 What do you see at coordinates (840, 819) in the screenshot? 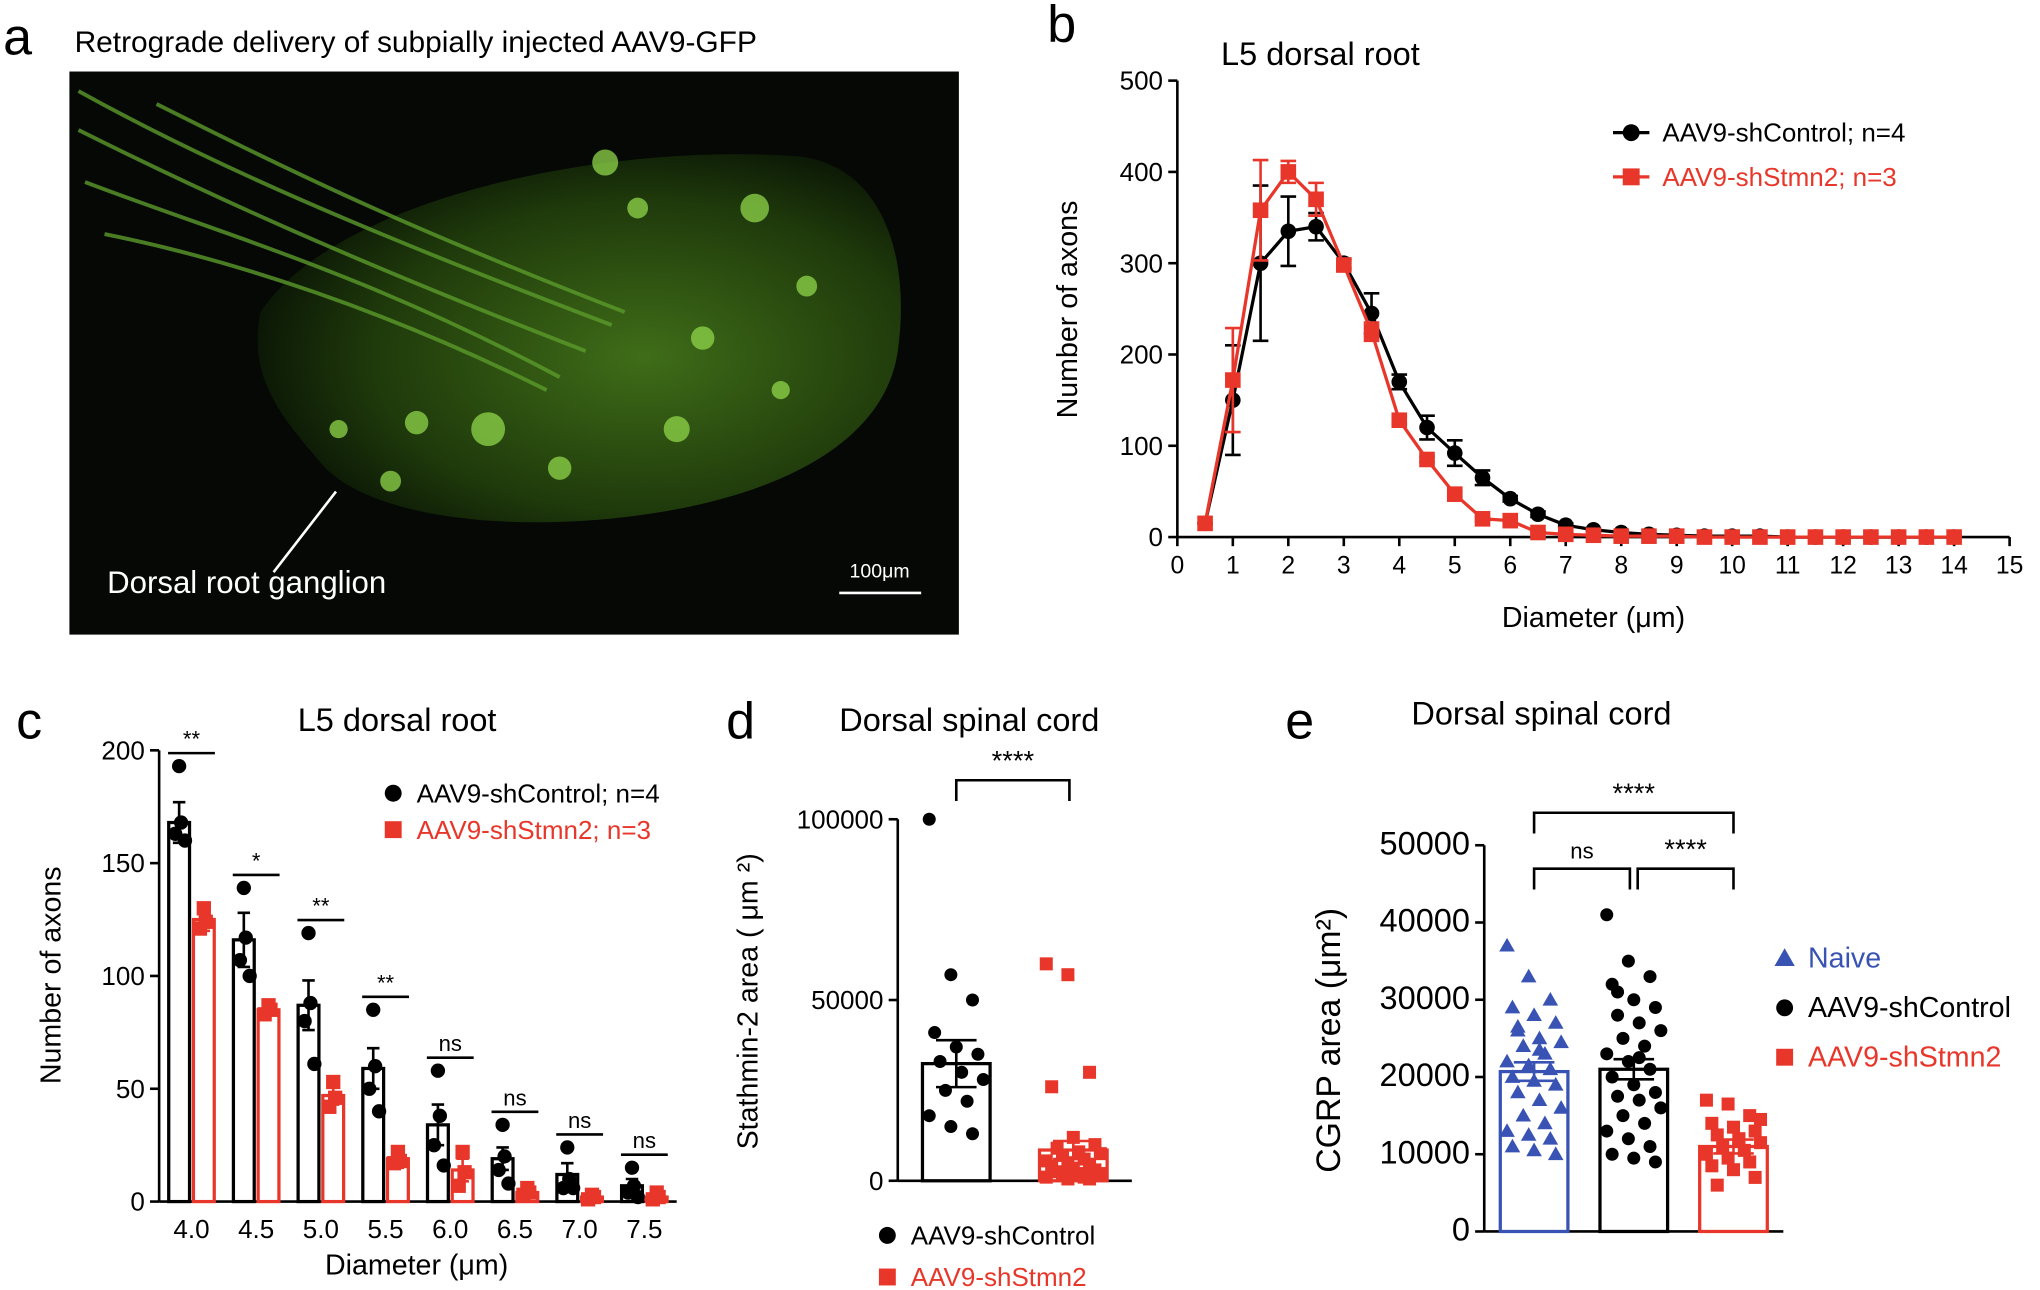
I see `y-tick-label: 100000` at bounding box center [840, 819].